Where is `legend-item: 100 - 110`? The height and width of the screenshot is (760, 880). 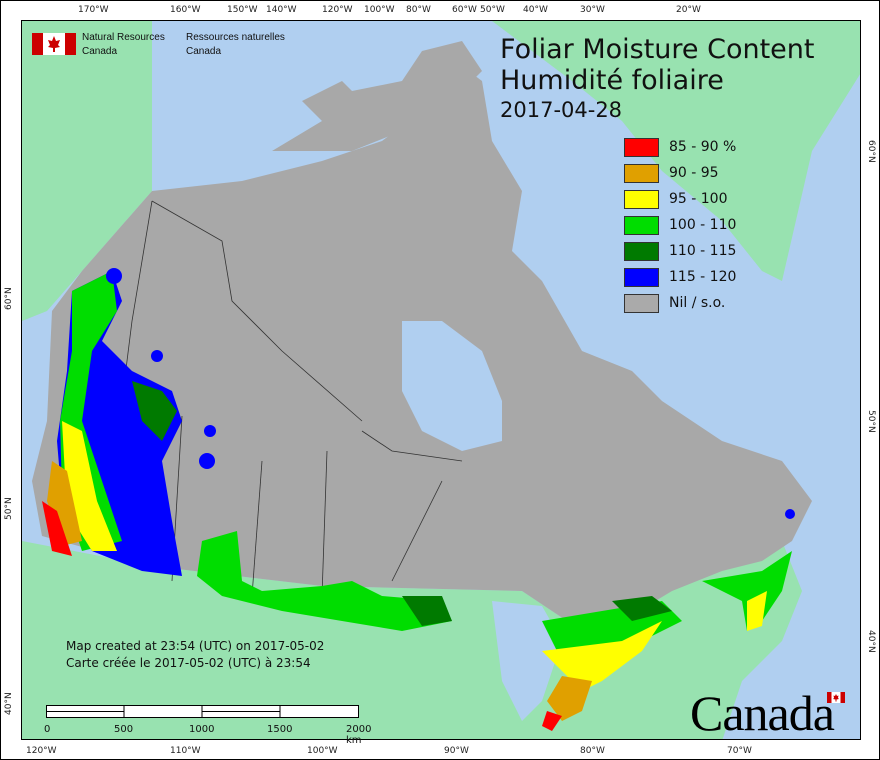 legend-item: 100 - 110 is located at coordinates (680, 225).